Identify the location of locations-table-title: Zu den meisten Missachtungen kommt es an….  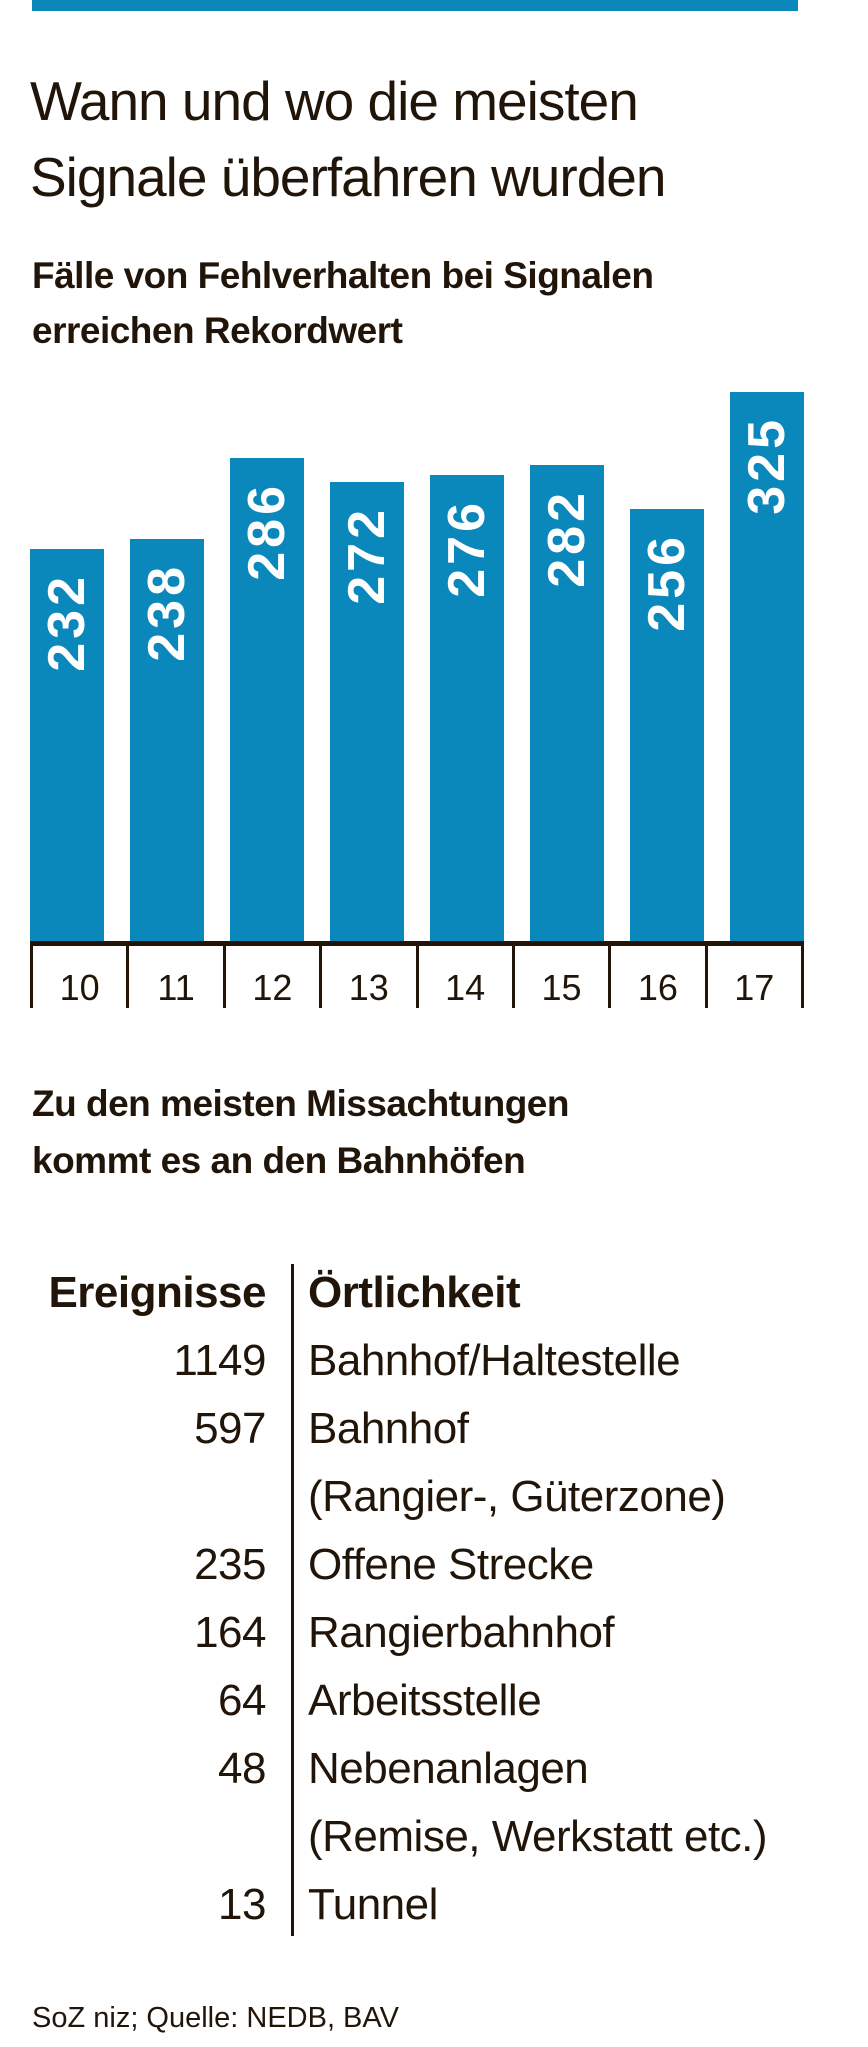
(300, 1132).